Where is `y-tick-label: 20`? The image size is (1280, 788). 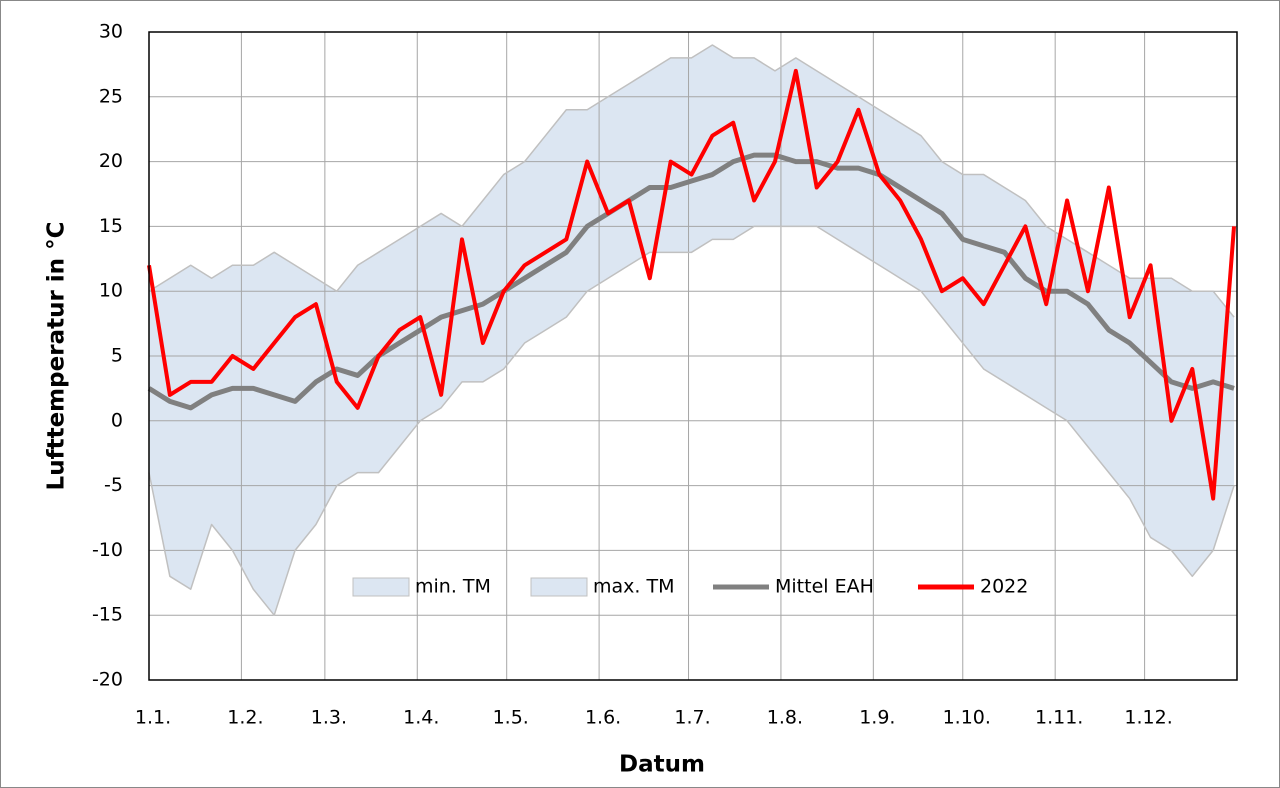 y-tick-label: 20 is located at coordinates (111, 161).